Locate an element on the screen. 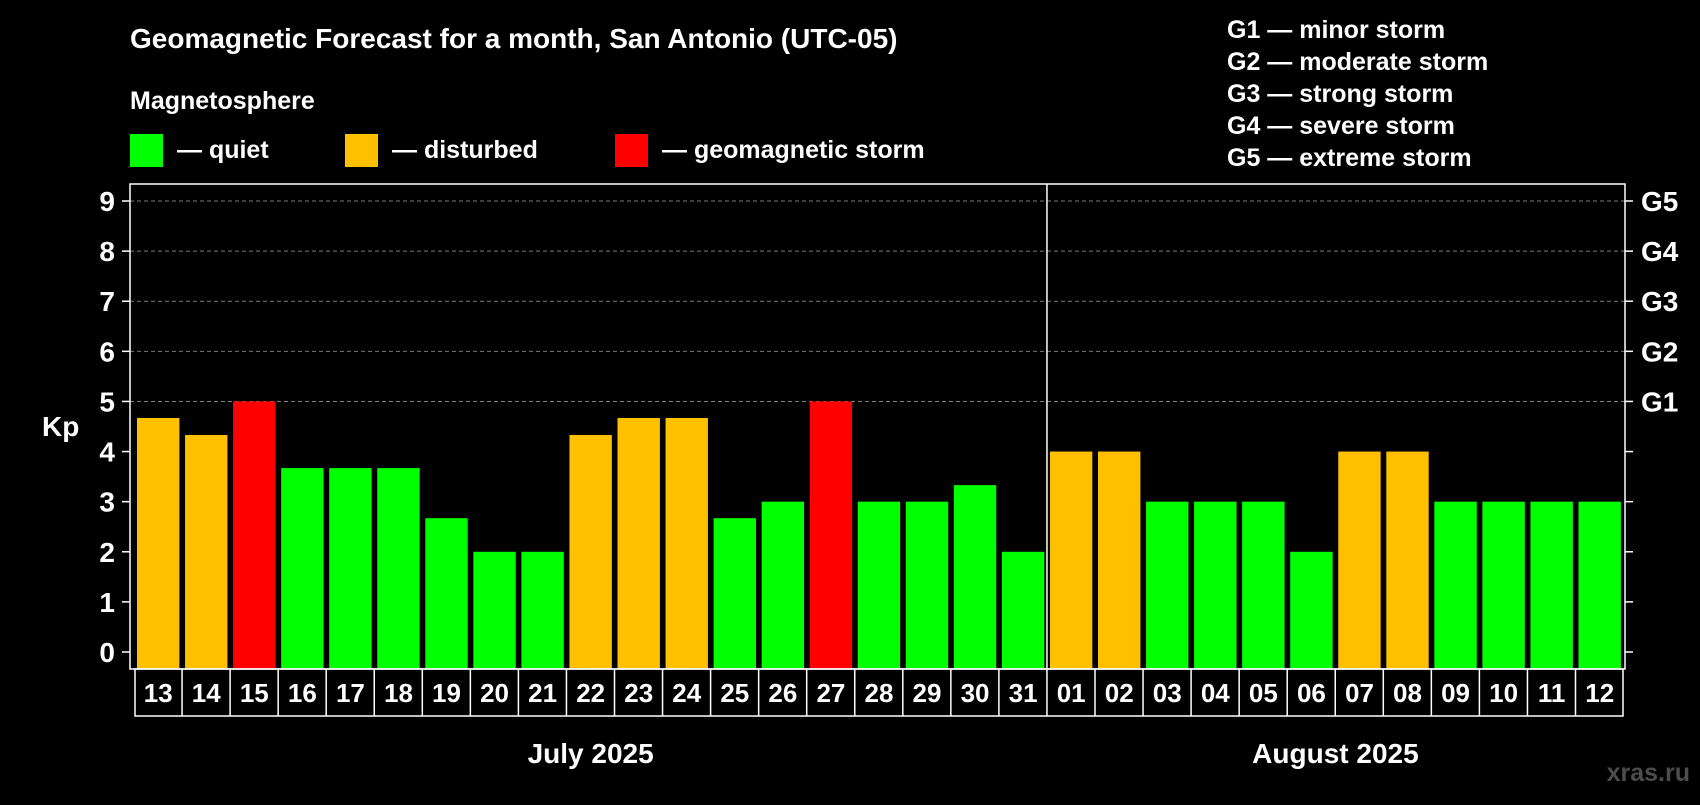 This screenshot has height=805, width=1700. y-tick-label: 1 is located at coordinates (107, 602).